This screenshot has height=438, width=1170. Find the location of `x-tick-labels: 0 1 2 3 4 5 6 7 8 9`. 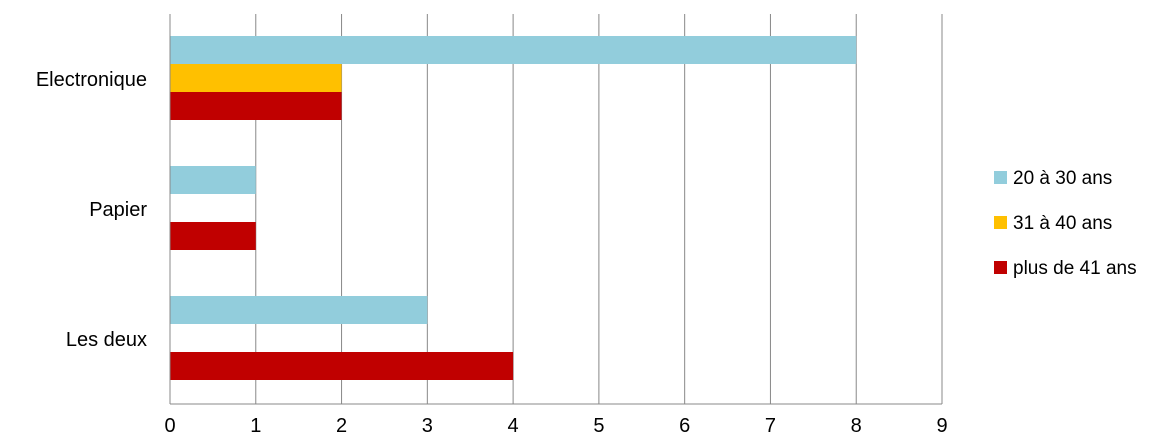

x-tick-labels: 0 1 2 3 4 5 6 7 8 9 is located at coordinates (555, 426).